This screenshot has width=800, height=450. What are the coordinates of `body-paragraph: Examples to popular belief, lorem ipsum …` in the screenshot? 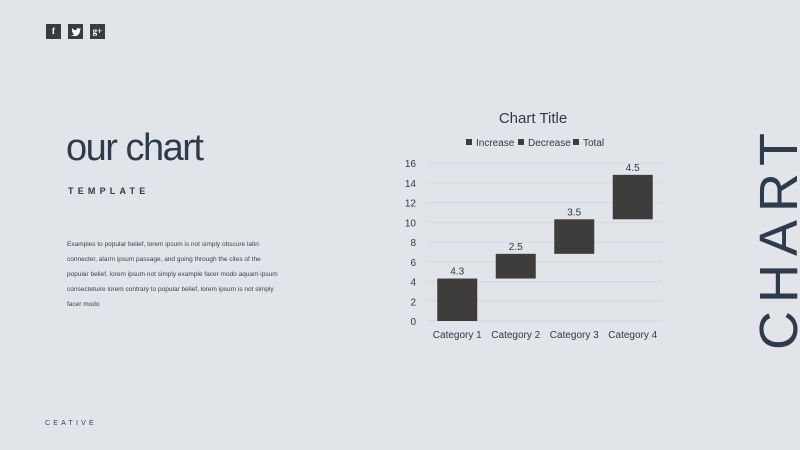 It's located at (172, 274).